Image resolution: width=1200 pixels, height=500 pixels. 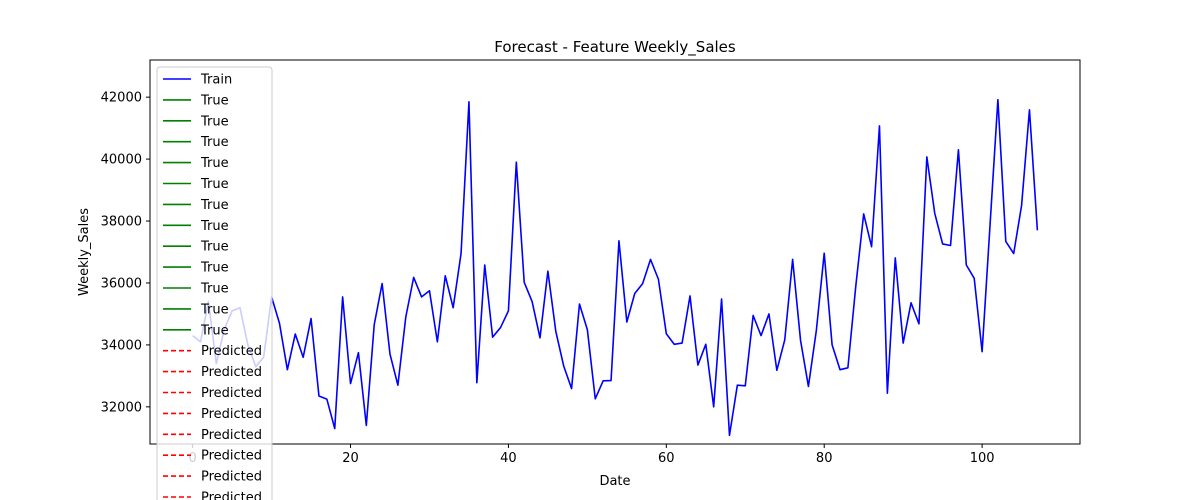 I want to click on y-axis-label: Weekly_Sales, so click(x=84, y=252).